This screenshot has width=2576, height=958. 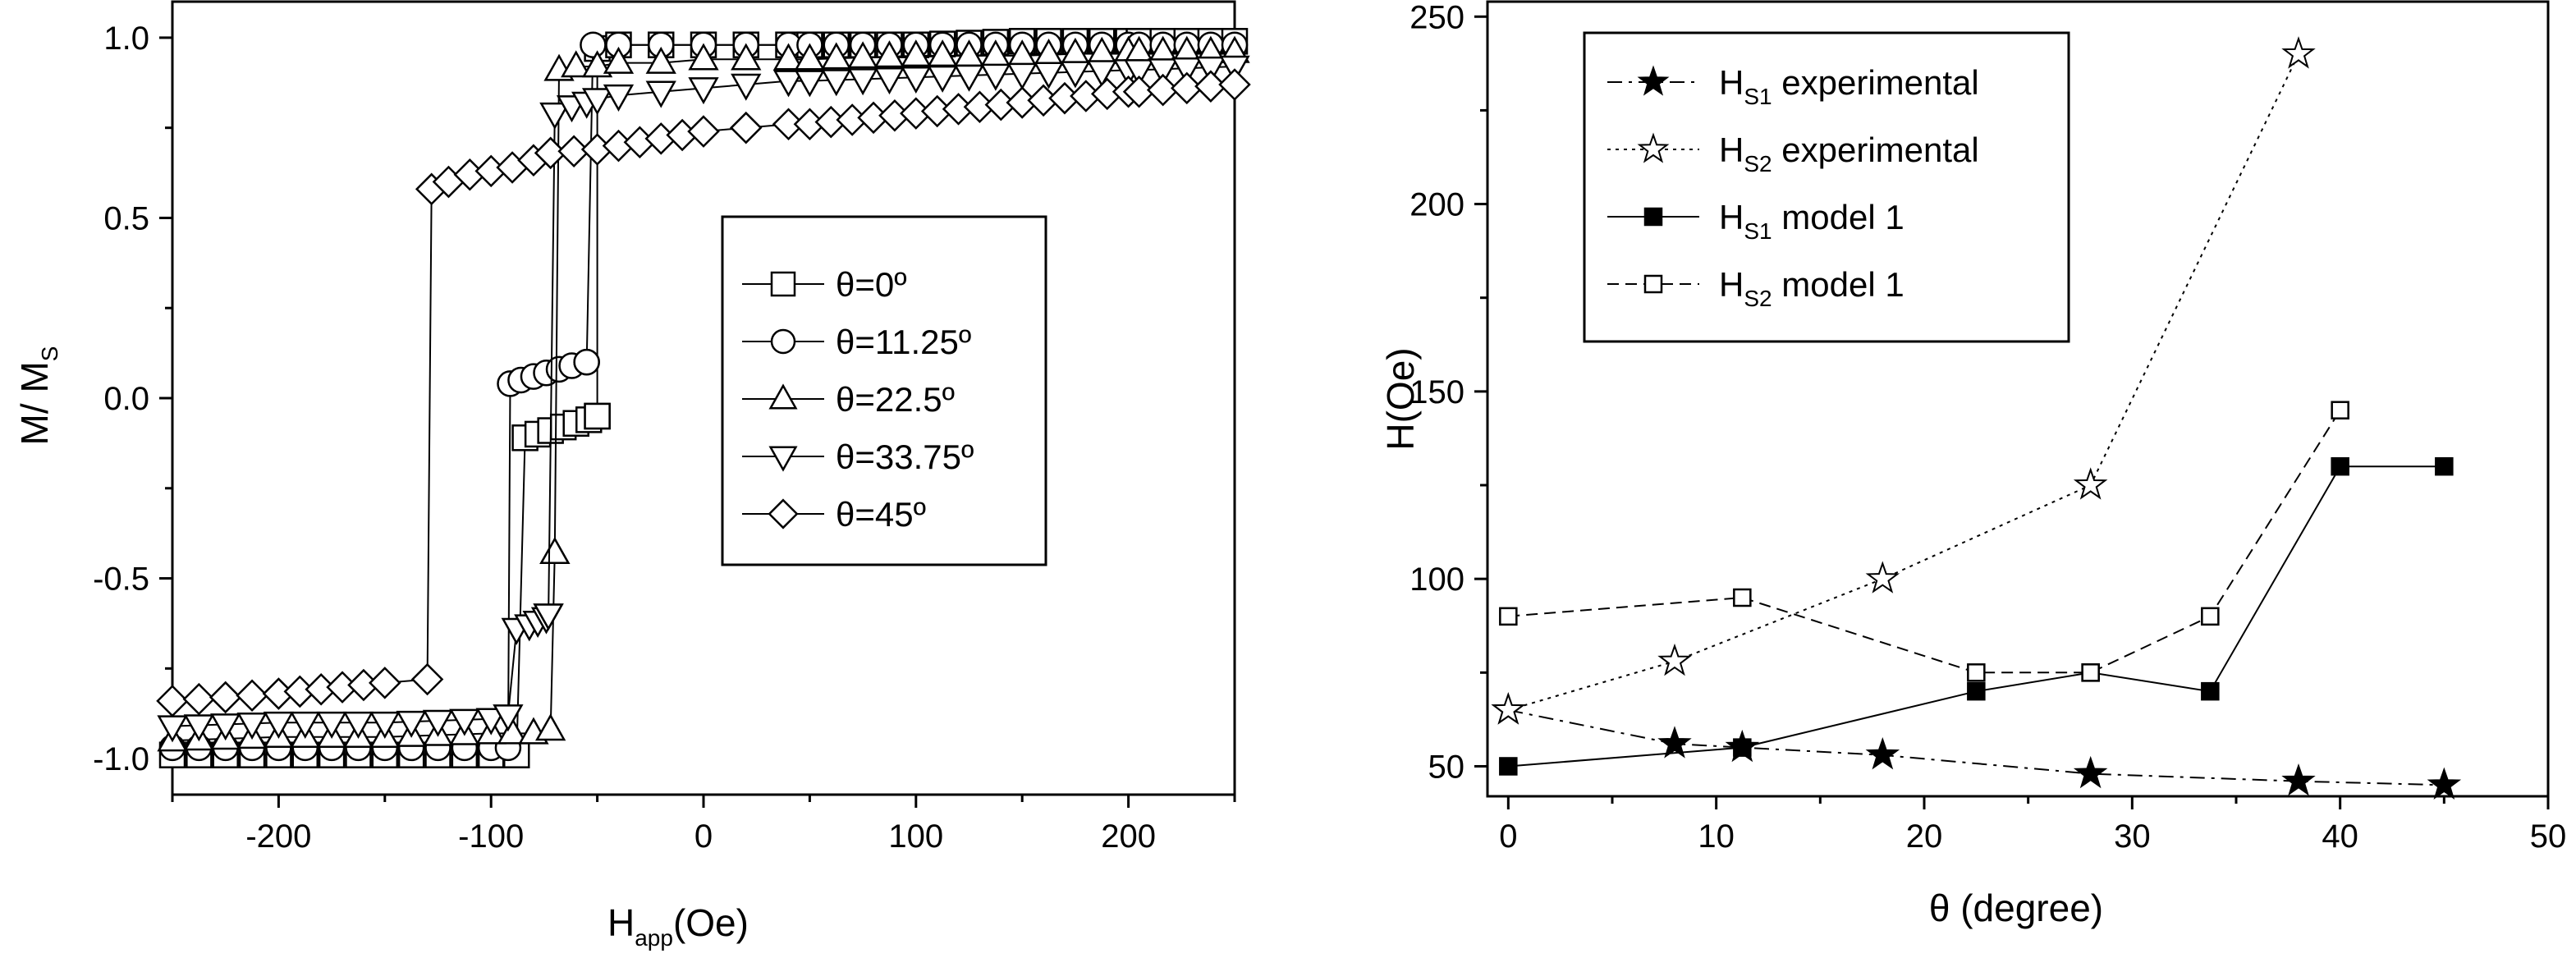 What do you see at coordinates (1437, 580) in the screenshot?
I see `y-tick-label: 100` at bounding box center [1437, 580].